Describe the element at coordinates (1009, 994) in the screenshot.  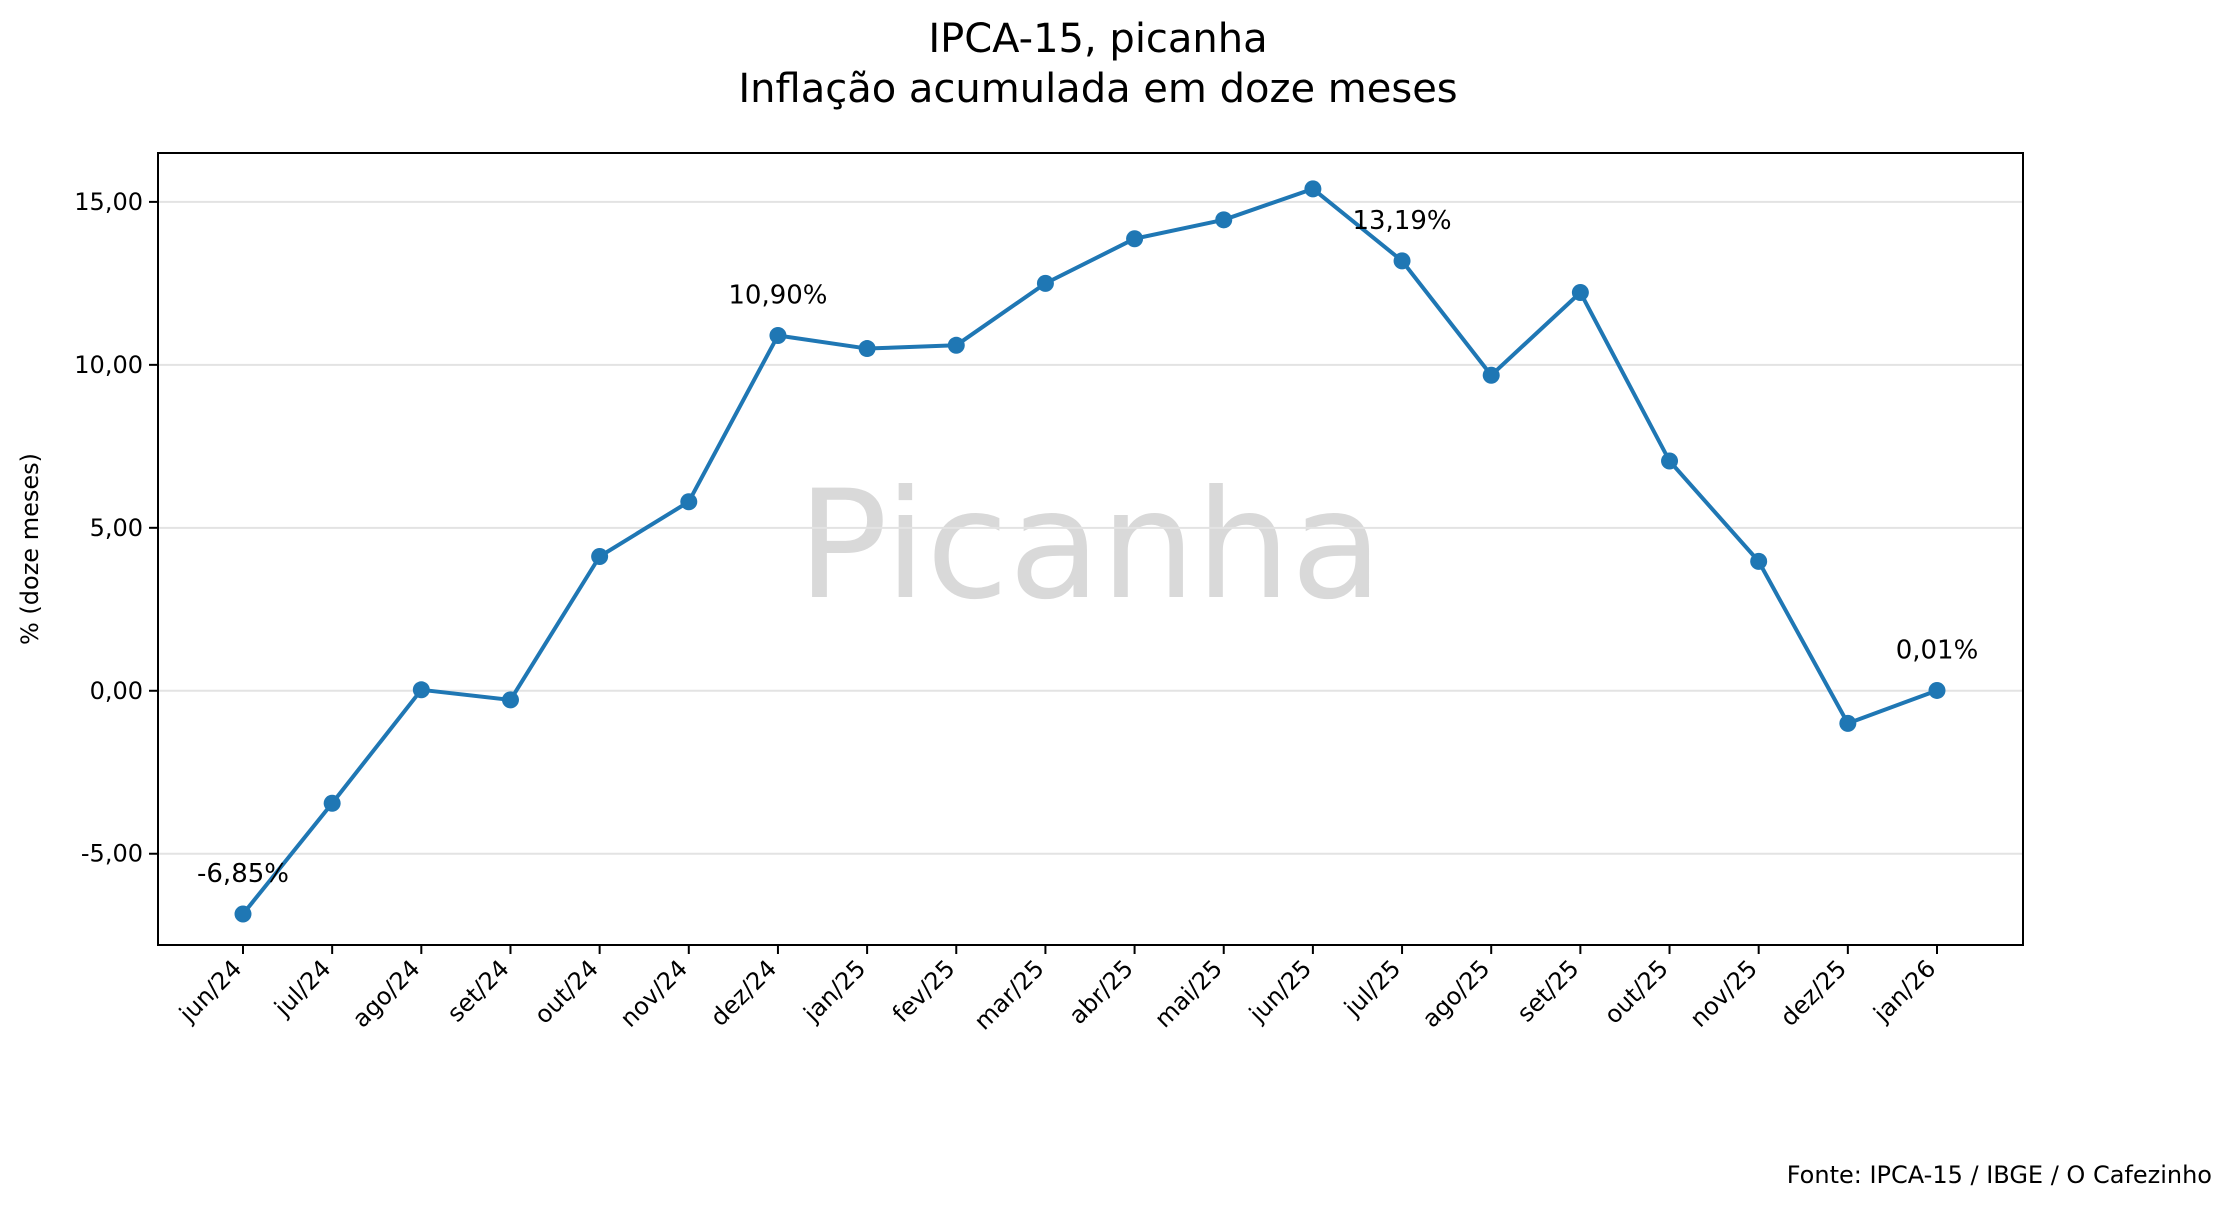
I see `x-tick-label: mar/25` at that location.